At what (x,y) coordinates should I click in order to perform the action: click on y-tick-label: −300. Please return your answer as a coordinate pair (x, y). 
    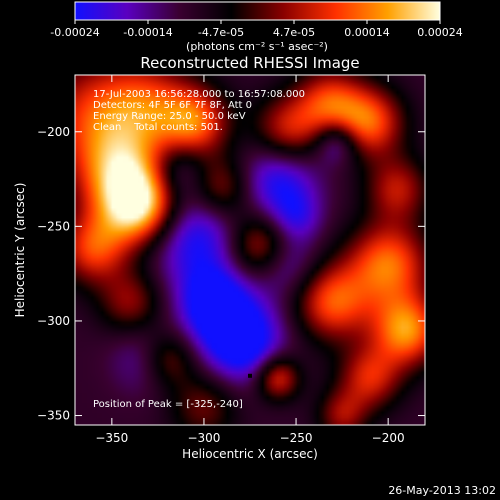
    Looking at the image, I should click on (53, 321).